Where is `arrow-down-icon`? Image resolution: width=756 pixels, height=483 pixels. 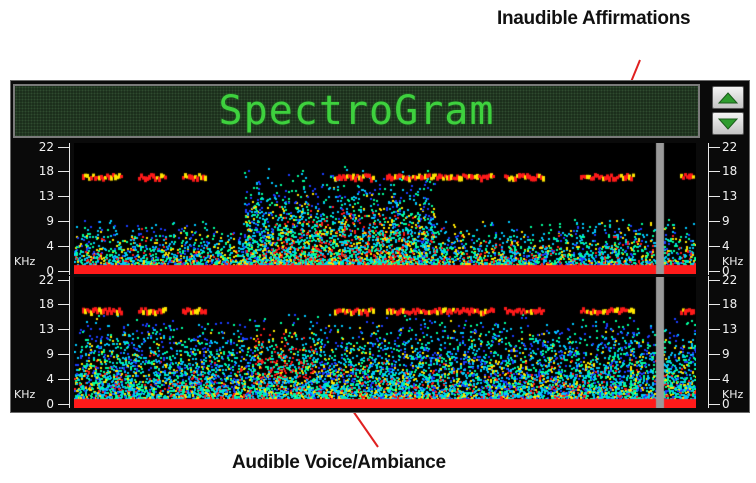
arrow-down-icon is located at coordinates (728, 124).